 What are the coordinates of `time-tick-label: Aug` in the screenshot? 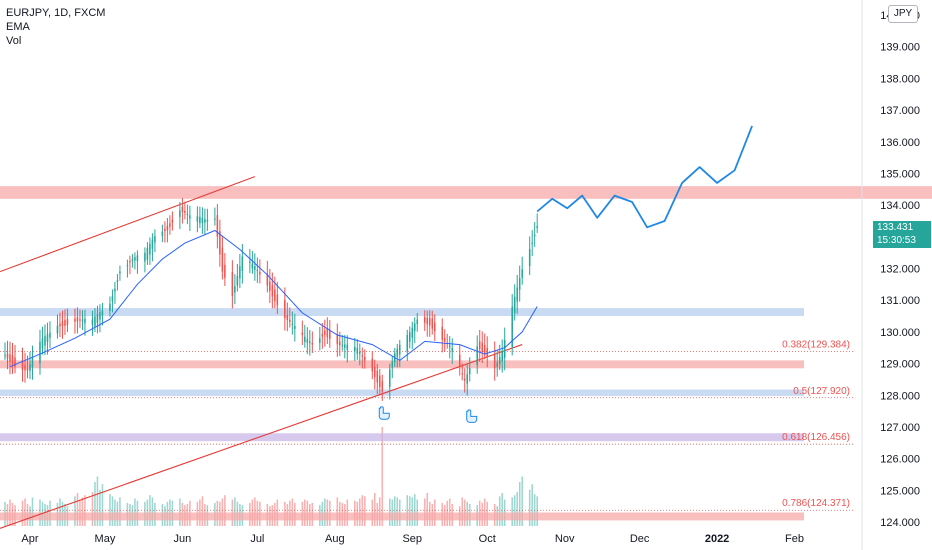 It's located at (335, 539).